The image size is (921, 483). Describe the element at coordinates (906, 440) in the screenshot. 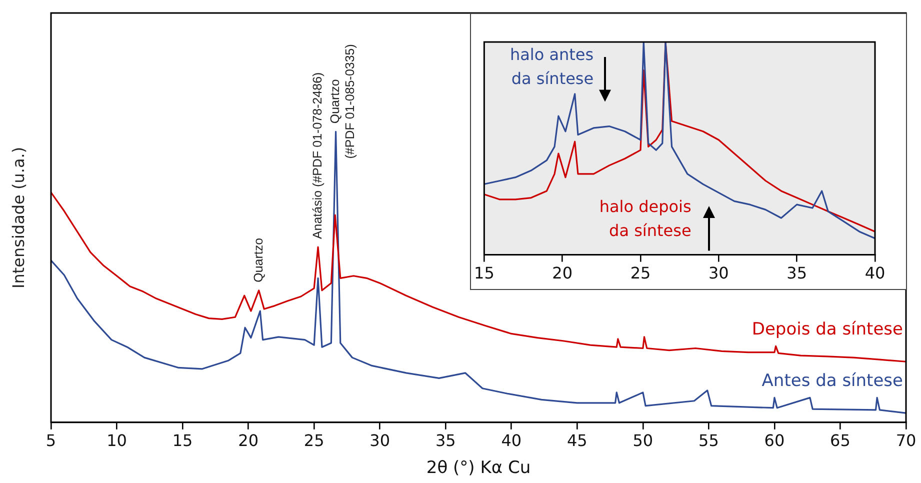

I see `x-tick-label: 70` at that location.